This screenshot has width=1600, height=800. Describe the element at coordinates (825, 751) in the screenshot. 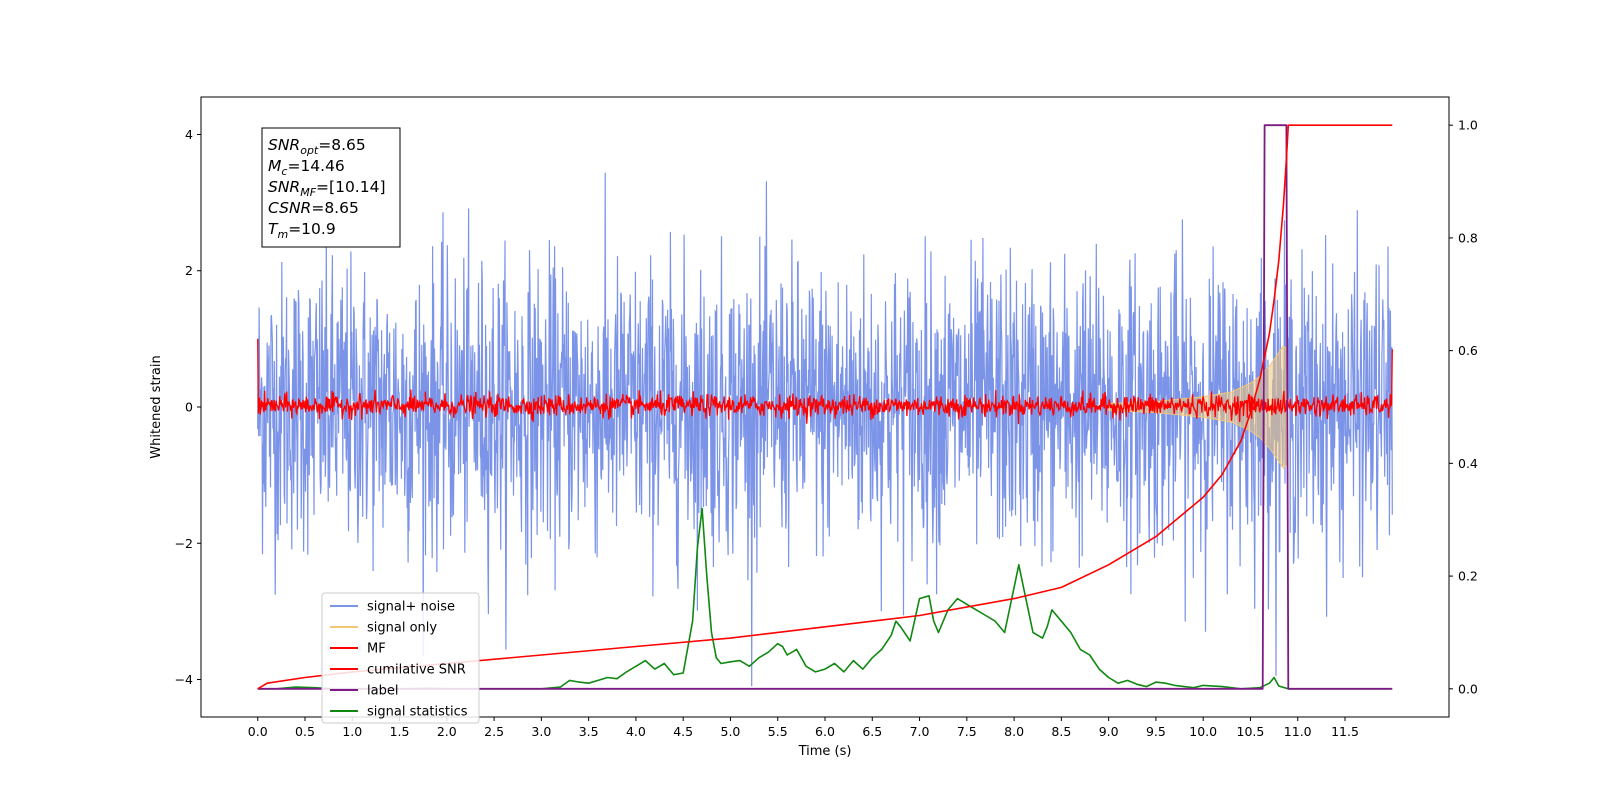

I see `x-axis-label: Time (s)` at that location.